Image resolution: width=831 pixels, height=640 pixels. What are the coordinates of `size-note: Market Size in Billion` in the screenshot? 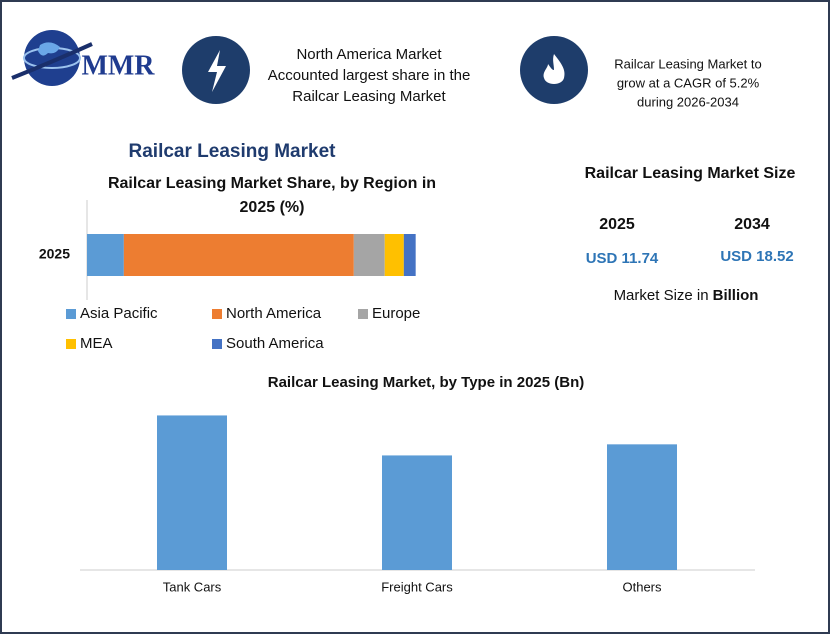 It's located at (686, 295).